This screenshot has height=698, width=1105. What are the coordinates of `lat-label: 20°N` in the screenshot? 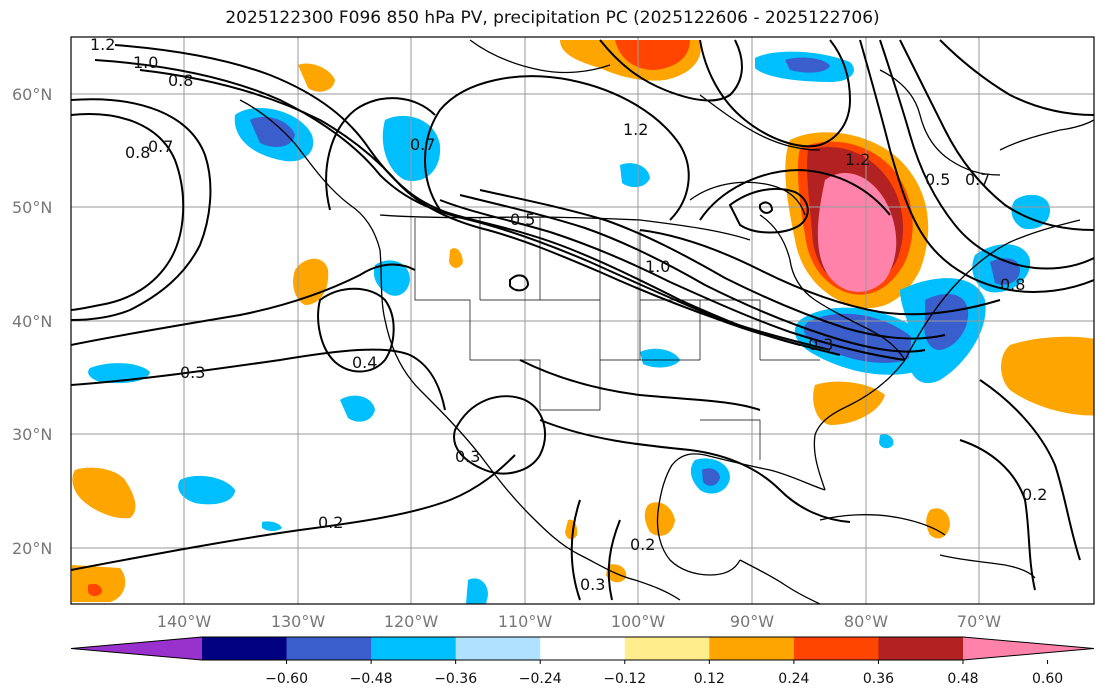 It's located at (32, 548).